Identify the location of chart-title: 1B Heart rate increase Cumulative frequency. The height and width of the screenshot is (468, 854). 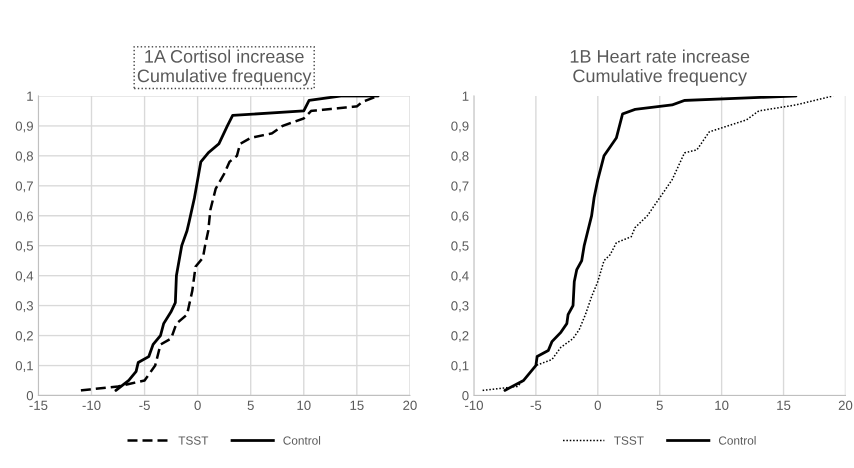
(660, 68).